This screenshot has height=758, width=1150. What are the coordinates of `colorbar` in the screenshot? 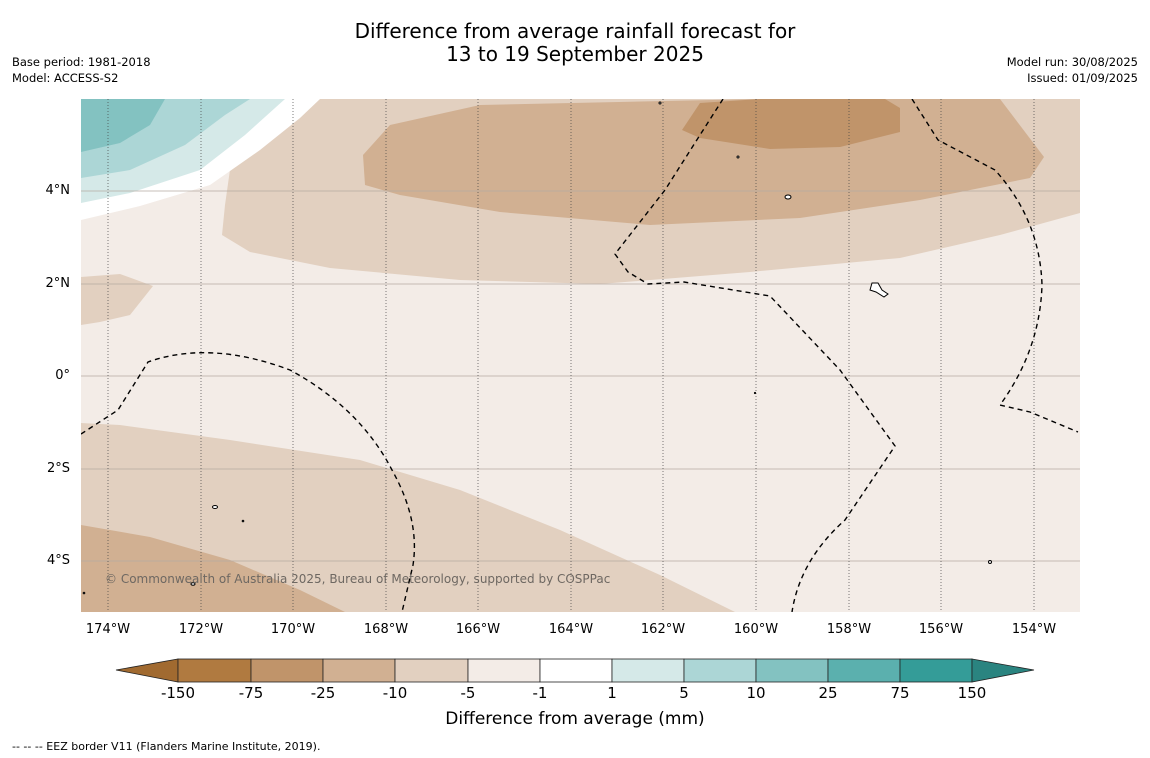 It's located at (575, 670).